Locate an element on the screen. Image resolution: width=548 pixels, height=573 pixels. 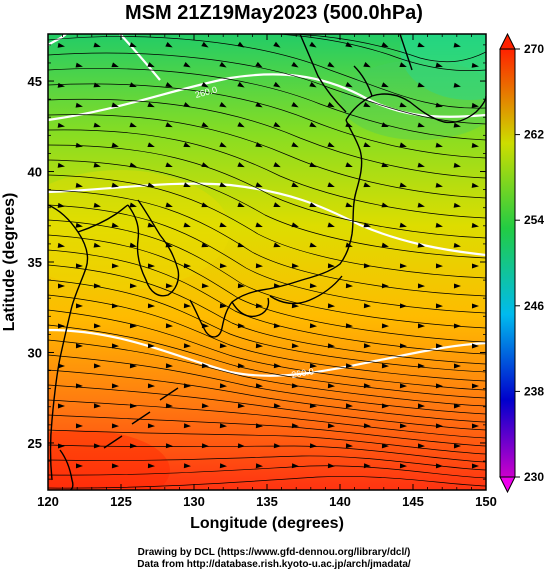
colorbar-tick-label: 246 is located at coordinates (534, 306).